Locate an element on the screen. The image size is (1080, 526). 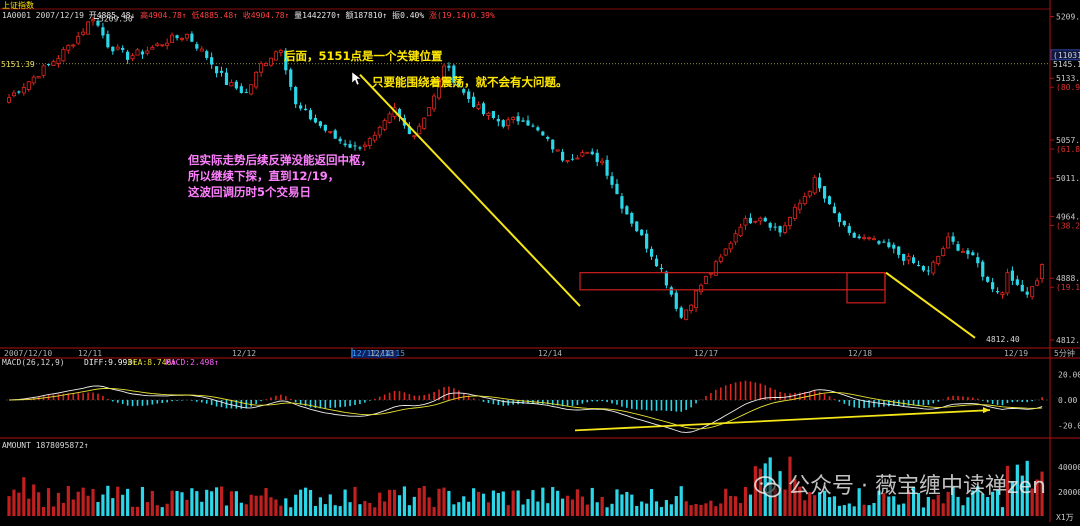
price-tick-label: (80.9%) is located at coordinates (1068, 87).